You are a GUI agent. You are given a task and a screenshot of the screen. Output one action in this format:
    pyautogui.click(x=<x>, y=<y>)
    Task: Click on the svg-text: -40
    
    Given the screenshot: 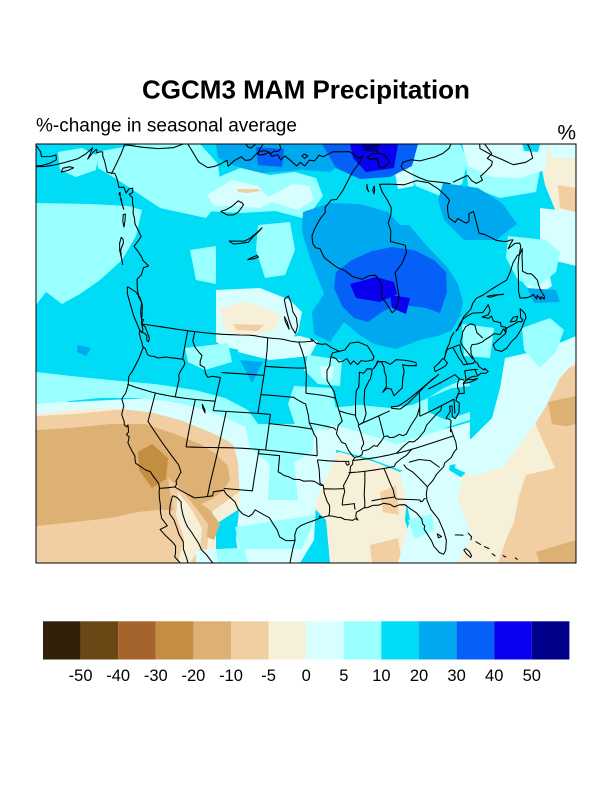 What is the action you would take?
    pyautogui.click(x=118, y=676)
    